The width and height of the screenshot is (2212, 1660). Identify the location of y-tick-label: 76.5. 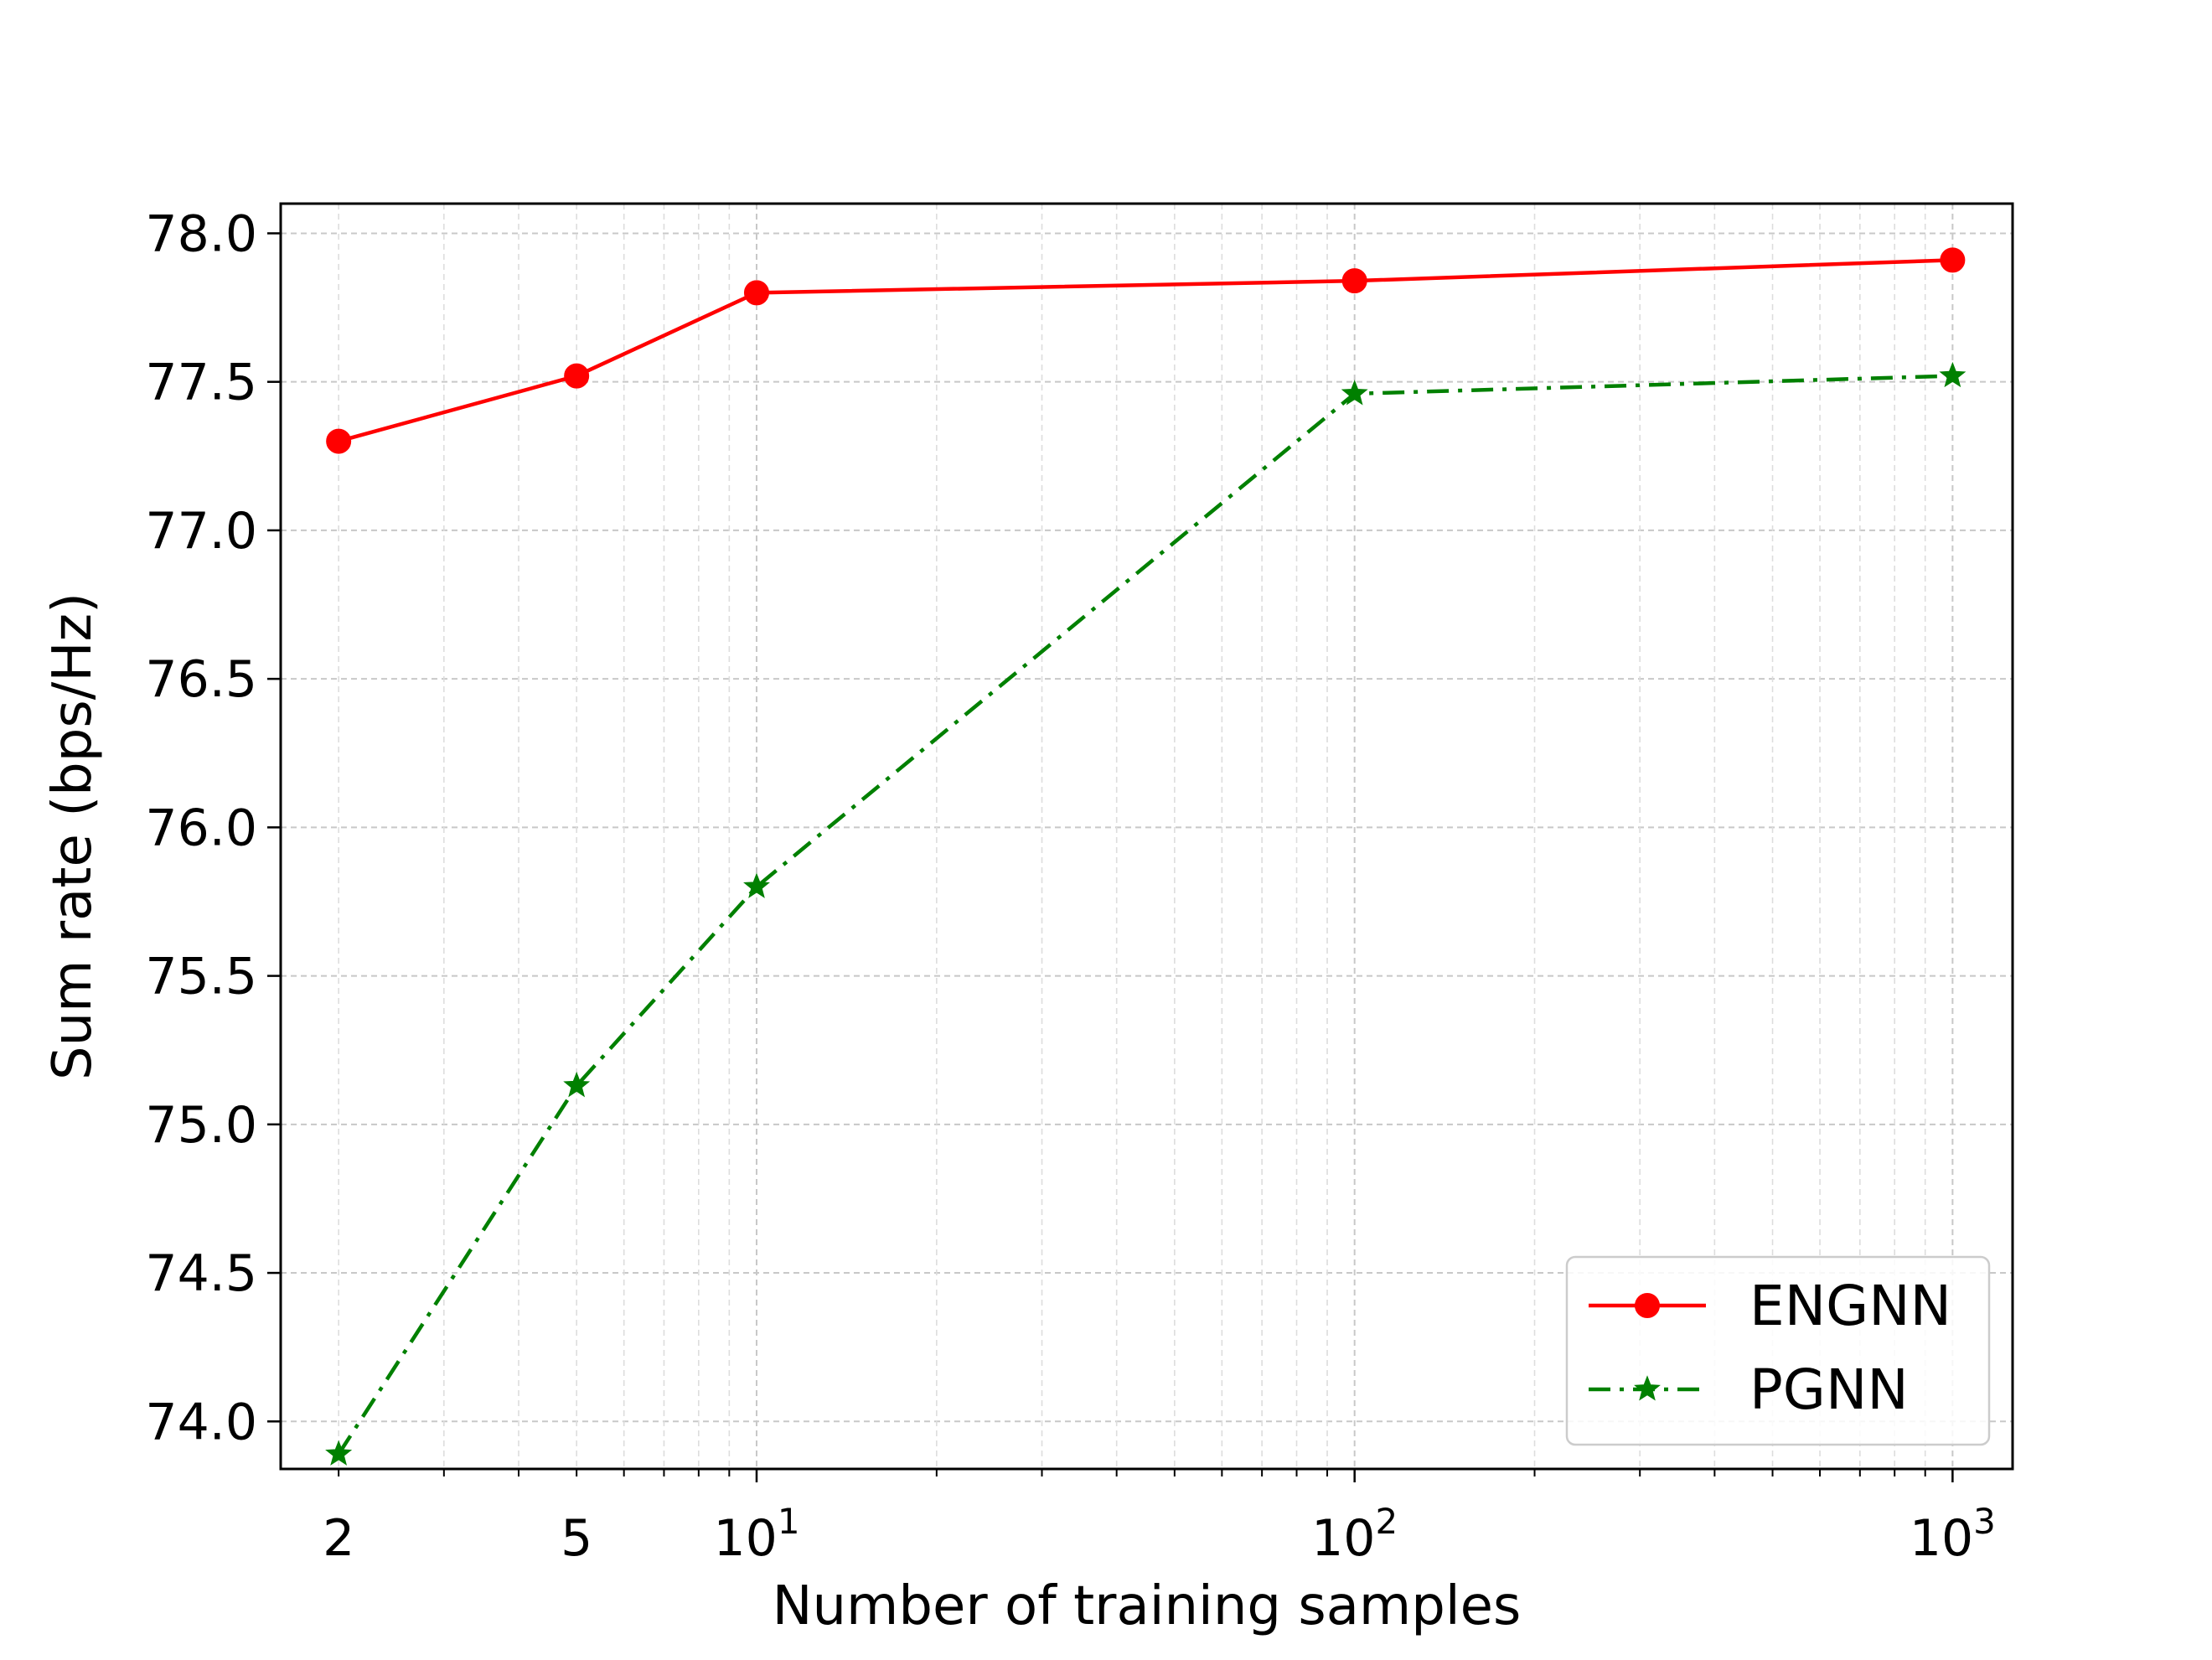
(201, 679).